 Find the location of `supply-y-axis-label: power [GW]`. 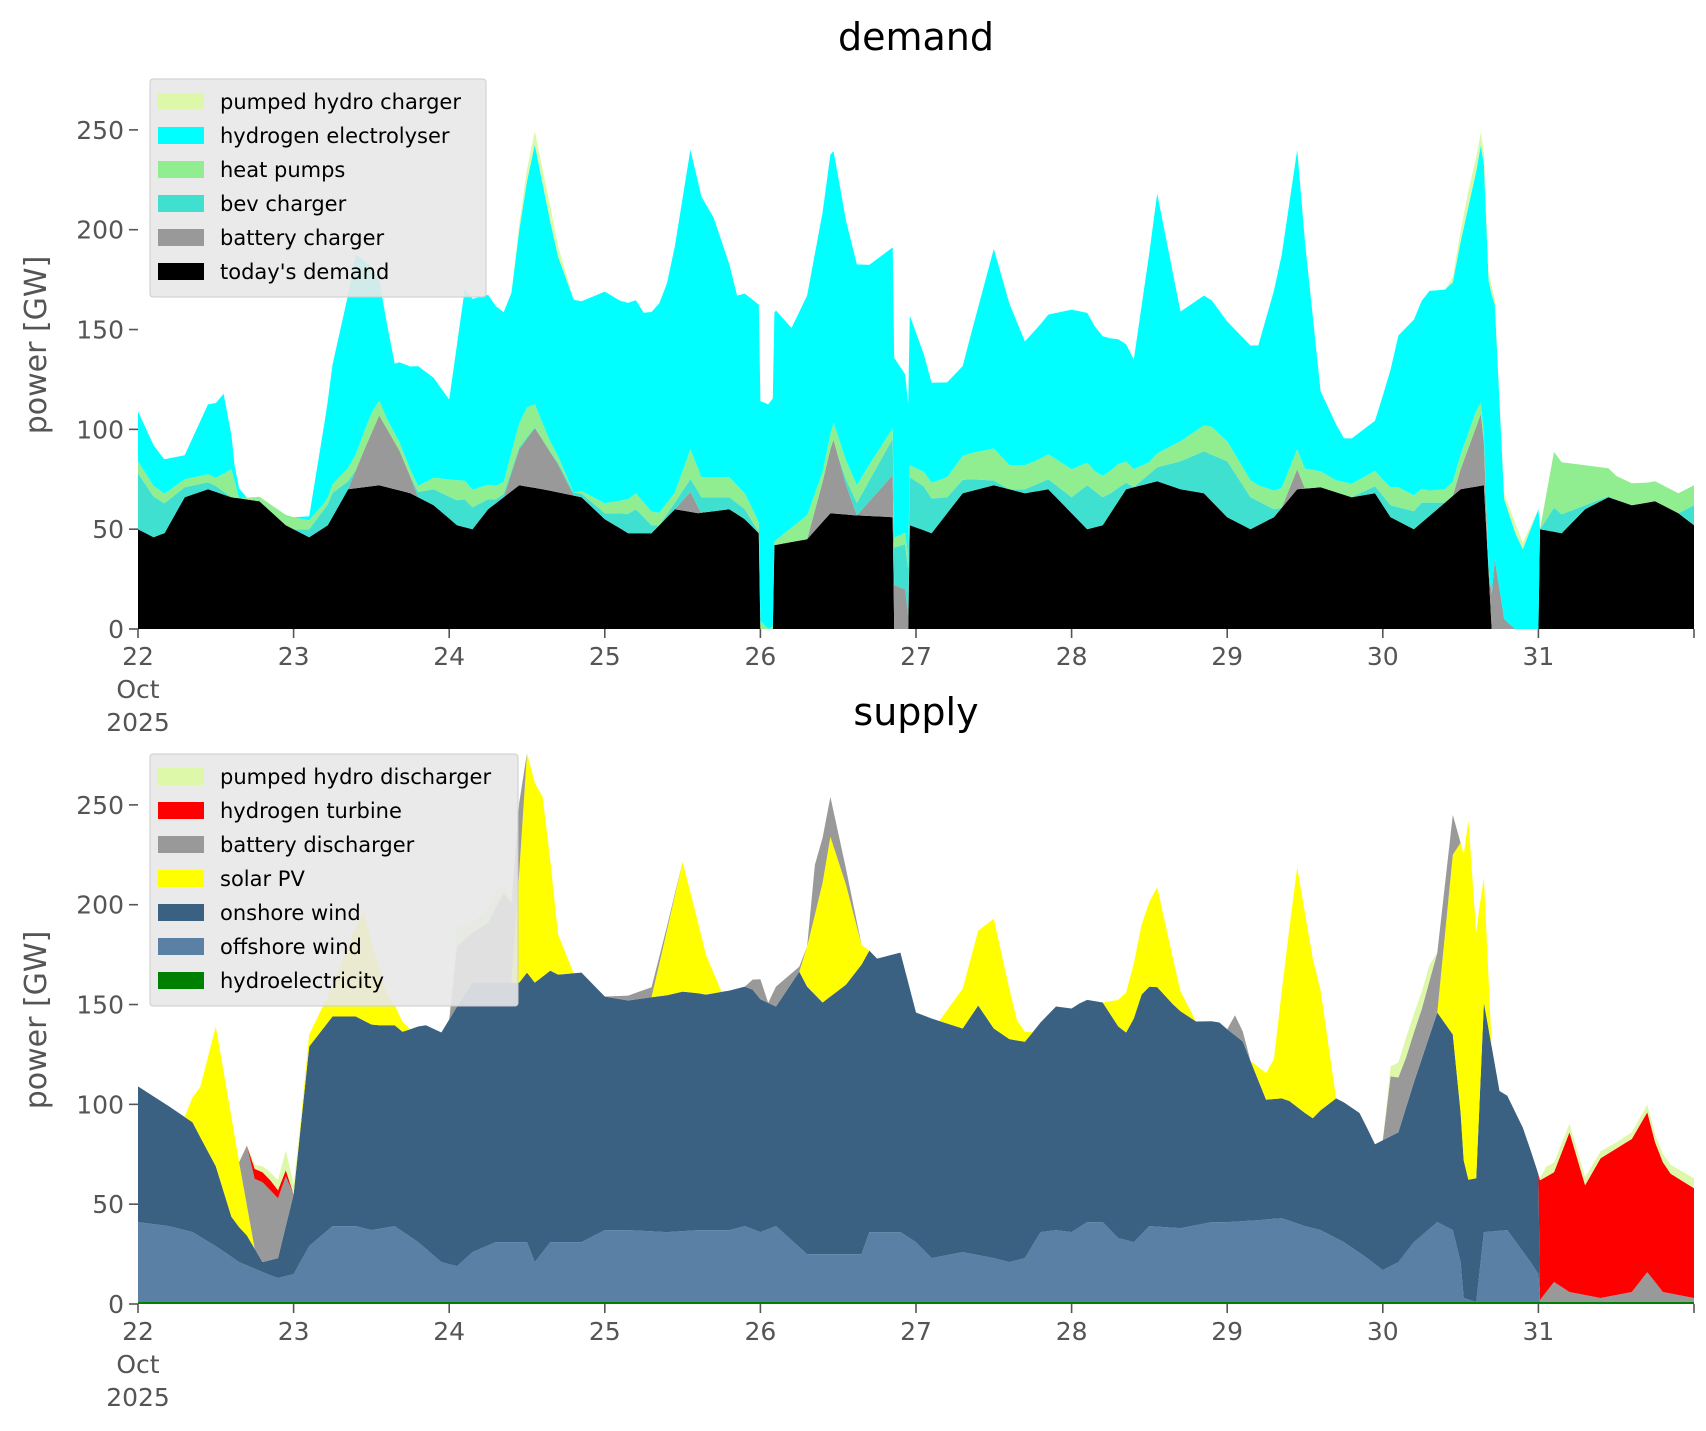

supply-y-axis-label: power [GW] is located at coordinates (36, 1020).